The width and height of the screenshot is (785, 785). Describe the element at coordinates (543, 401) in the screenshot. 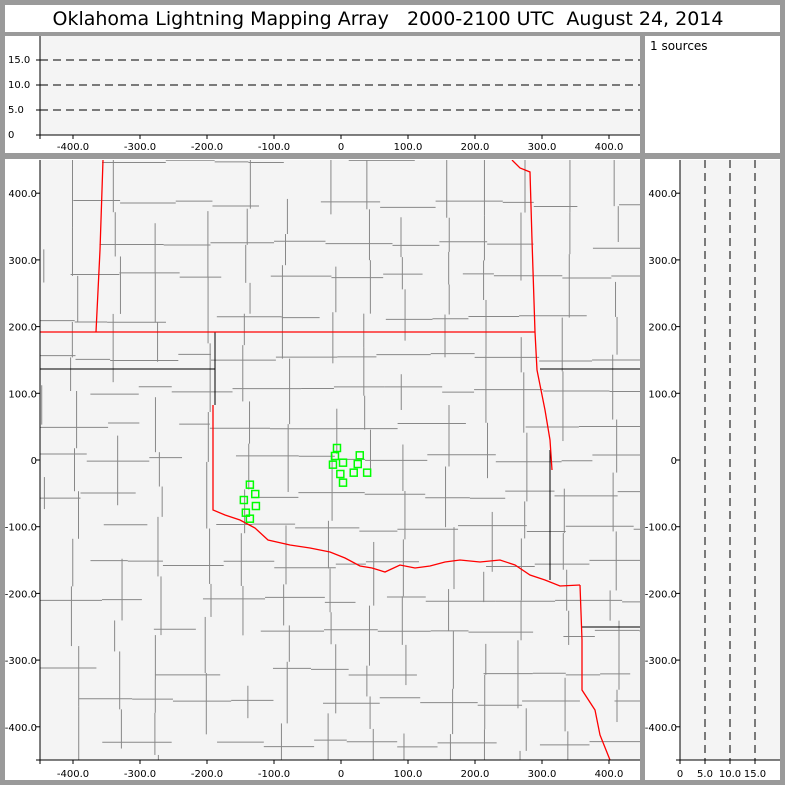

I see `oklahoma-east-border` at that location.